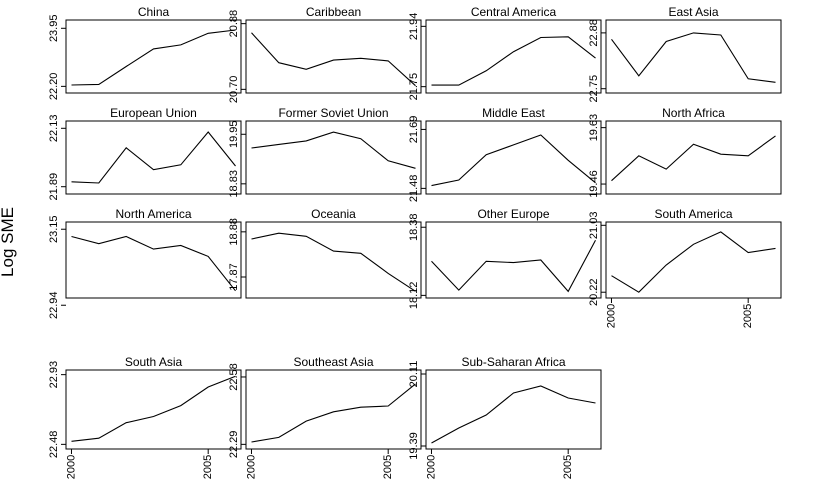 This screenshot has width=837, height=484. I want to click on panel-title: European Union, so click(153, 113).